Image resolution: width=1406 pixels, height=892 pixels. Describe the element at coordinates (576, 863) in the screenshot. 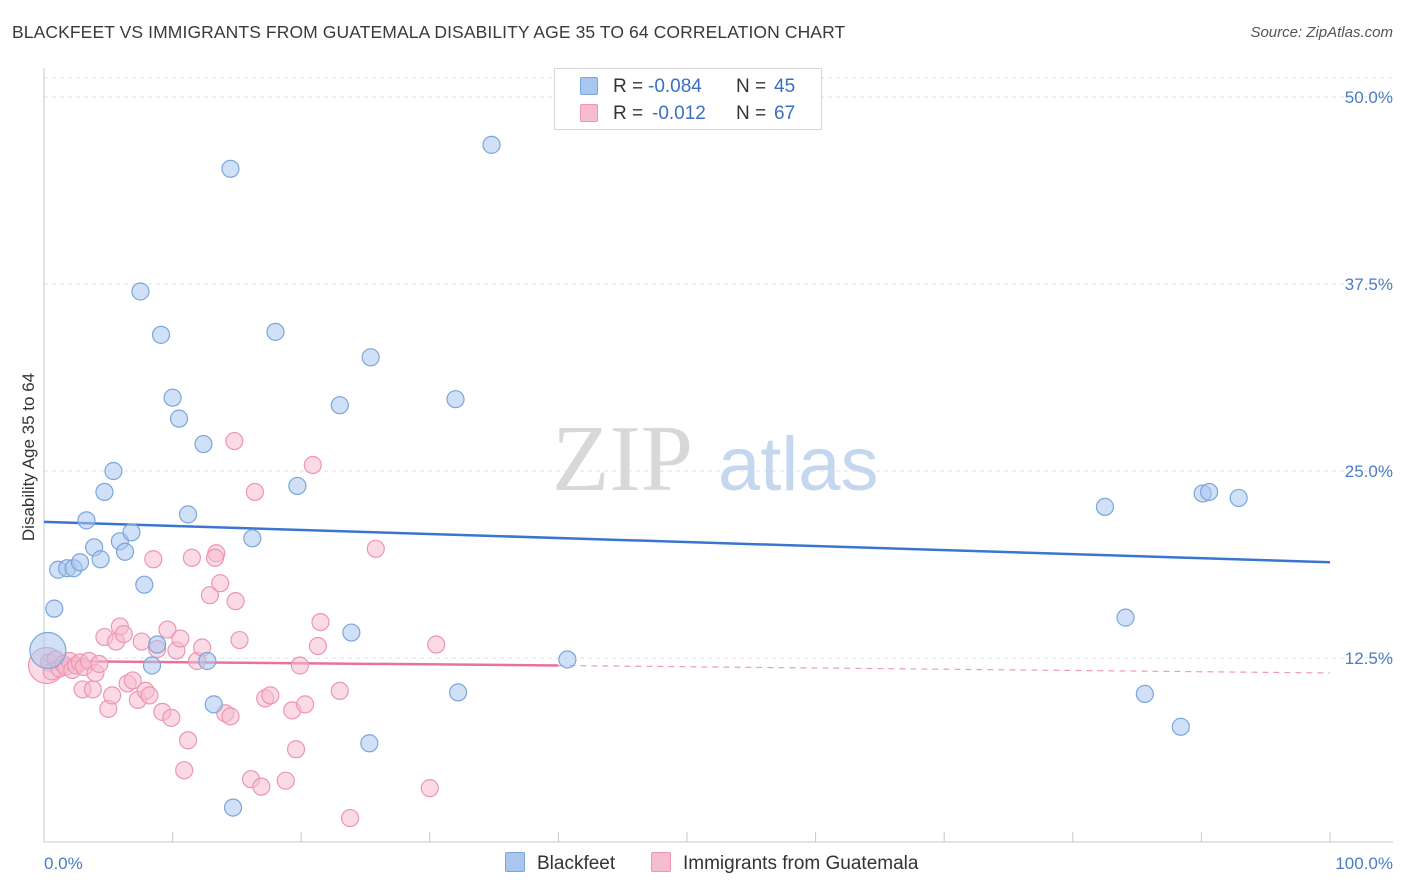

I see `series-legend-label: Blackfeet` at that location.